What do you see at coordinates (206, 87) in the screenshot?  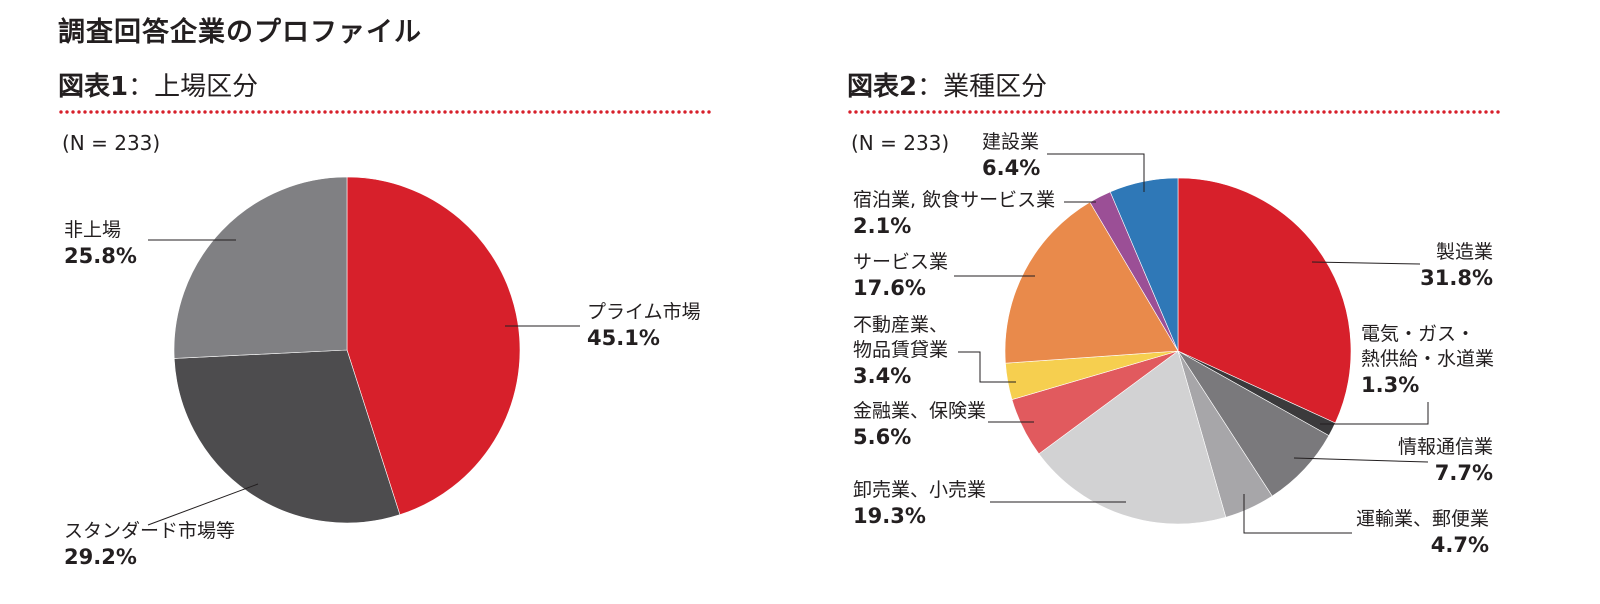 I see `figure1-caption: 上場区分` at bounding box center [206, 87].